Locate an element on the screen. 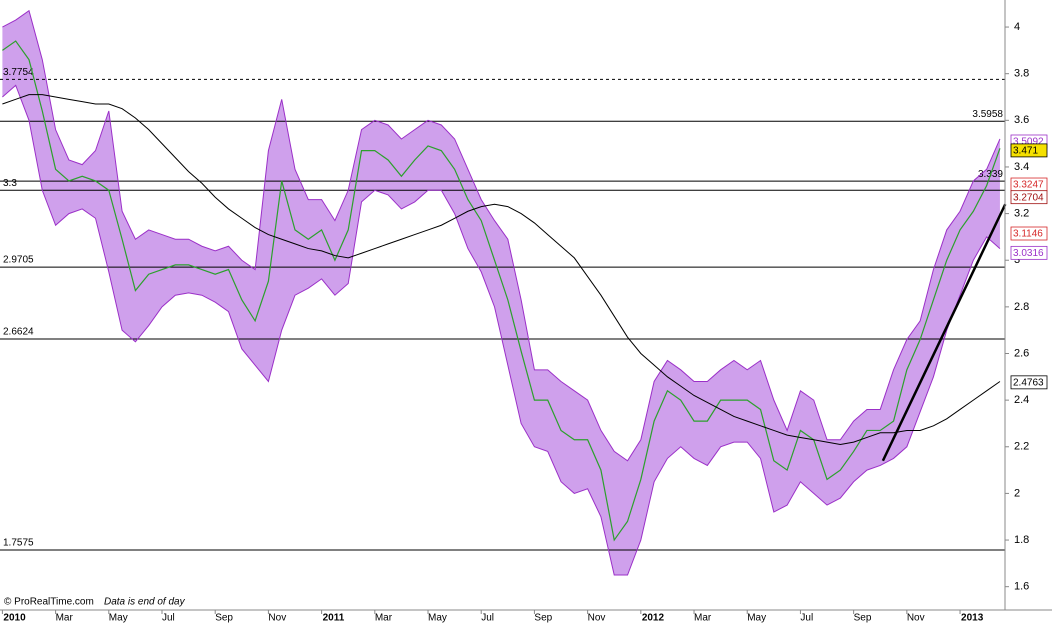  price-tag-label: 2.4763 is located at coordinates (1028, 382).